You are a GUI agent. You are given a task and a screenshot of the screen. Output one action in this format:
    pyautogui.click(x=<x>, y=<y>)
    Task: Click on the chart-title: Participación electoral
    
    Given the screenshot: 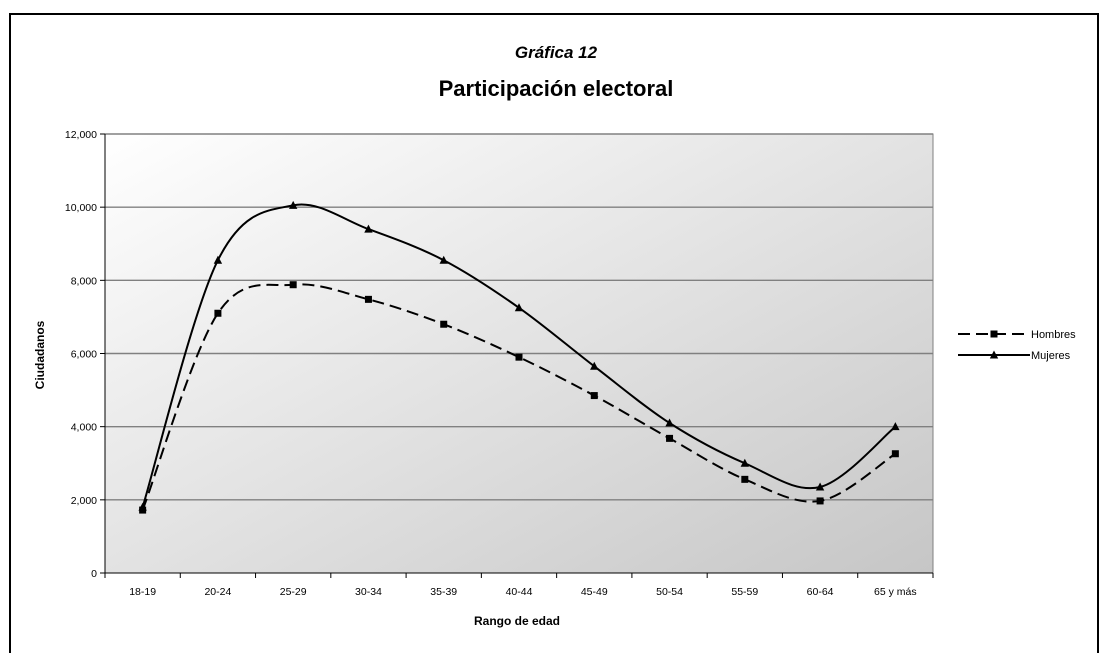 What is the action you would take?
    pyautogui.click(x=556, y=88)
    